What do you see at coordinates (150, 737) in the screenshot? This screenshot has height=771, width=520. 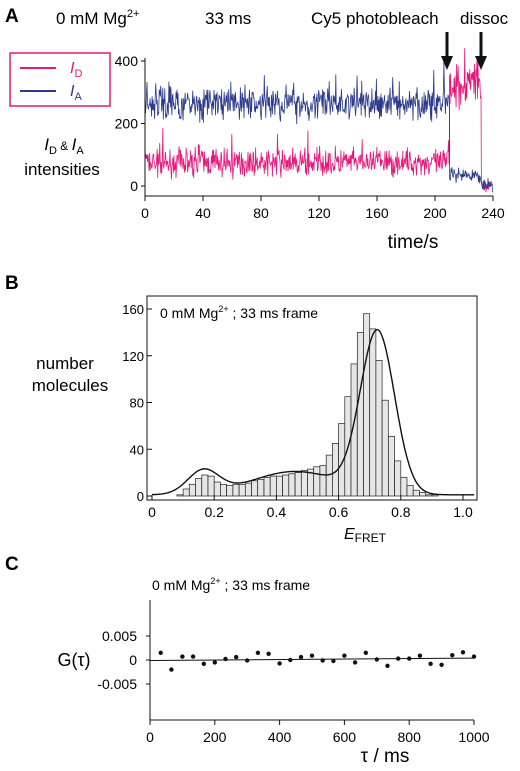 I see `x-tick-label-c: 0` at bounding box center [150, 737].